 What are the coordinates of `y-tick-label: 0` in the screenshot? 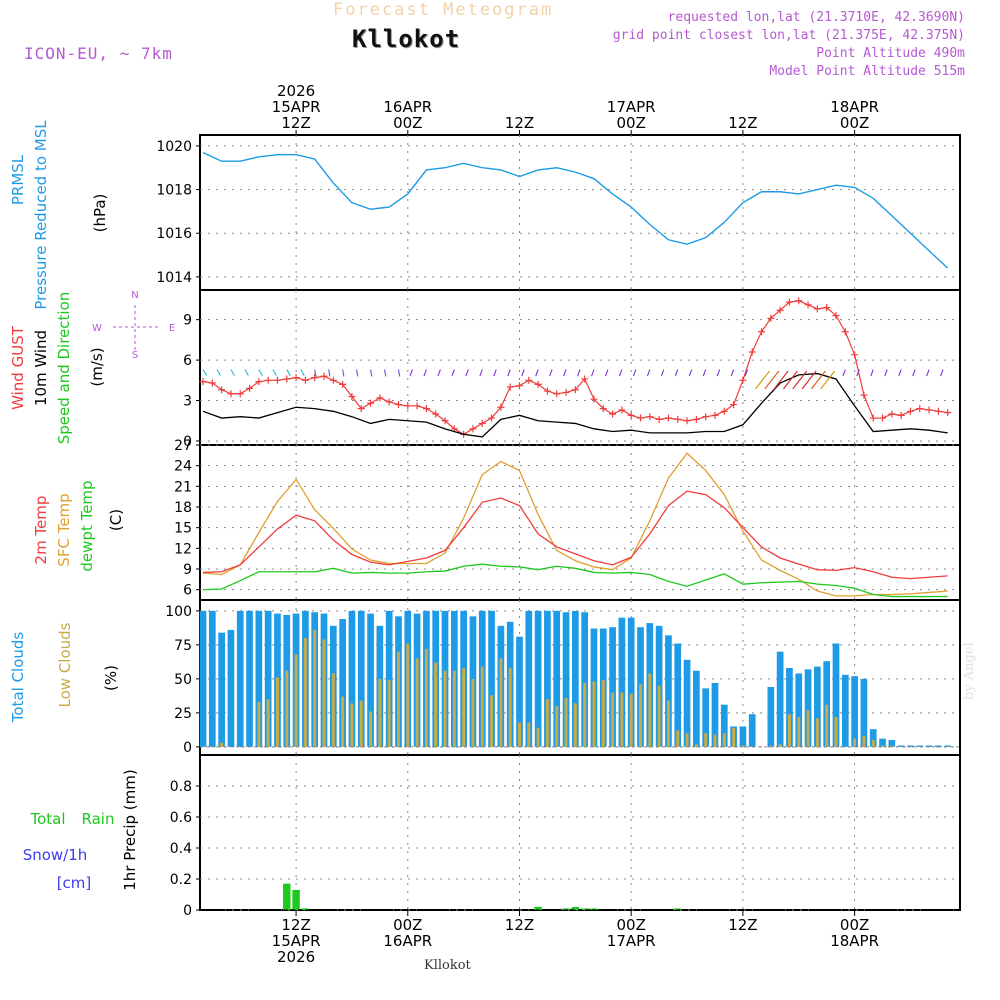 It's located at (187, 442).